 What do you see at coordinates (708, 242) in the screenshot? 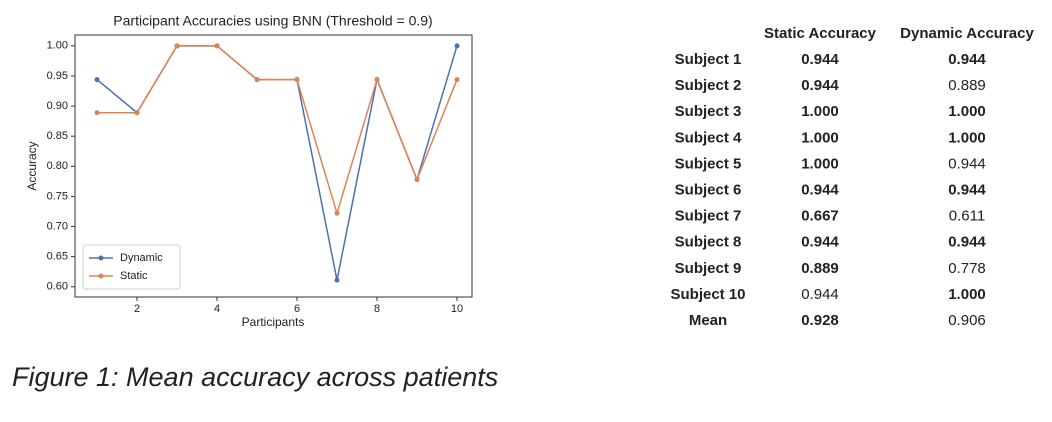
I see `row-label: Subject 8` at bounding box center [708, 242].